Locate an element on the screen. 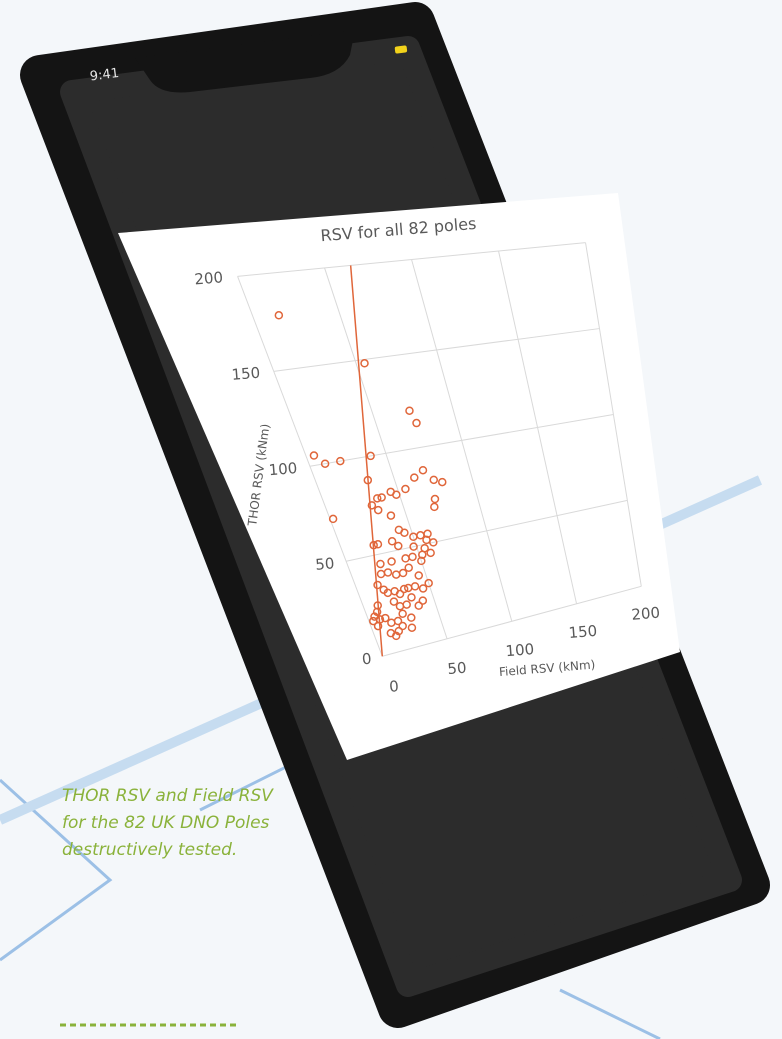  x-tick-label: 0 is located at coordinates (394, 686).